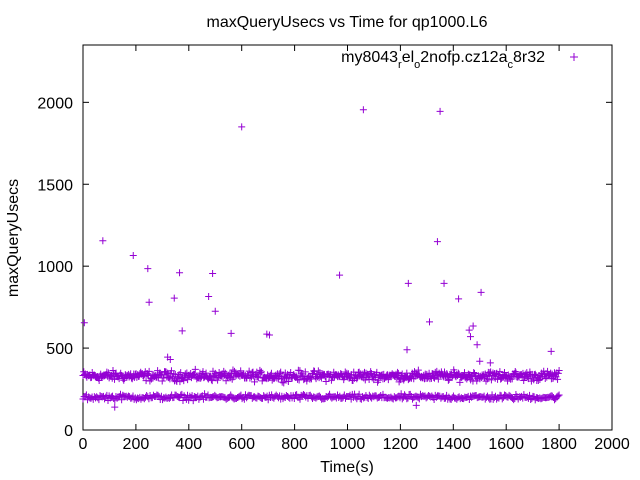 The height and width of the screenshot is (480, 640). I want to click on x-tick-label: 400, so click(188, 444).